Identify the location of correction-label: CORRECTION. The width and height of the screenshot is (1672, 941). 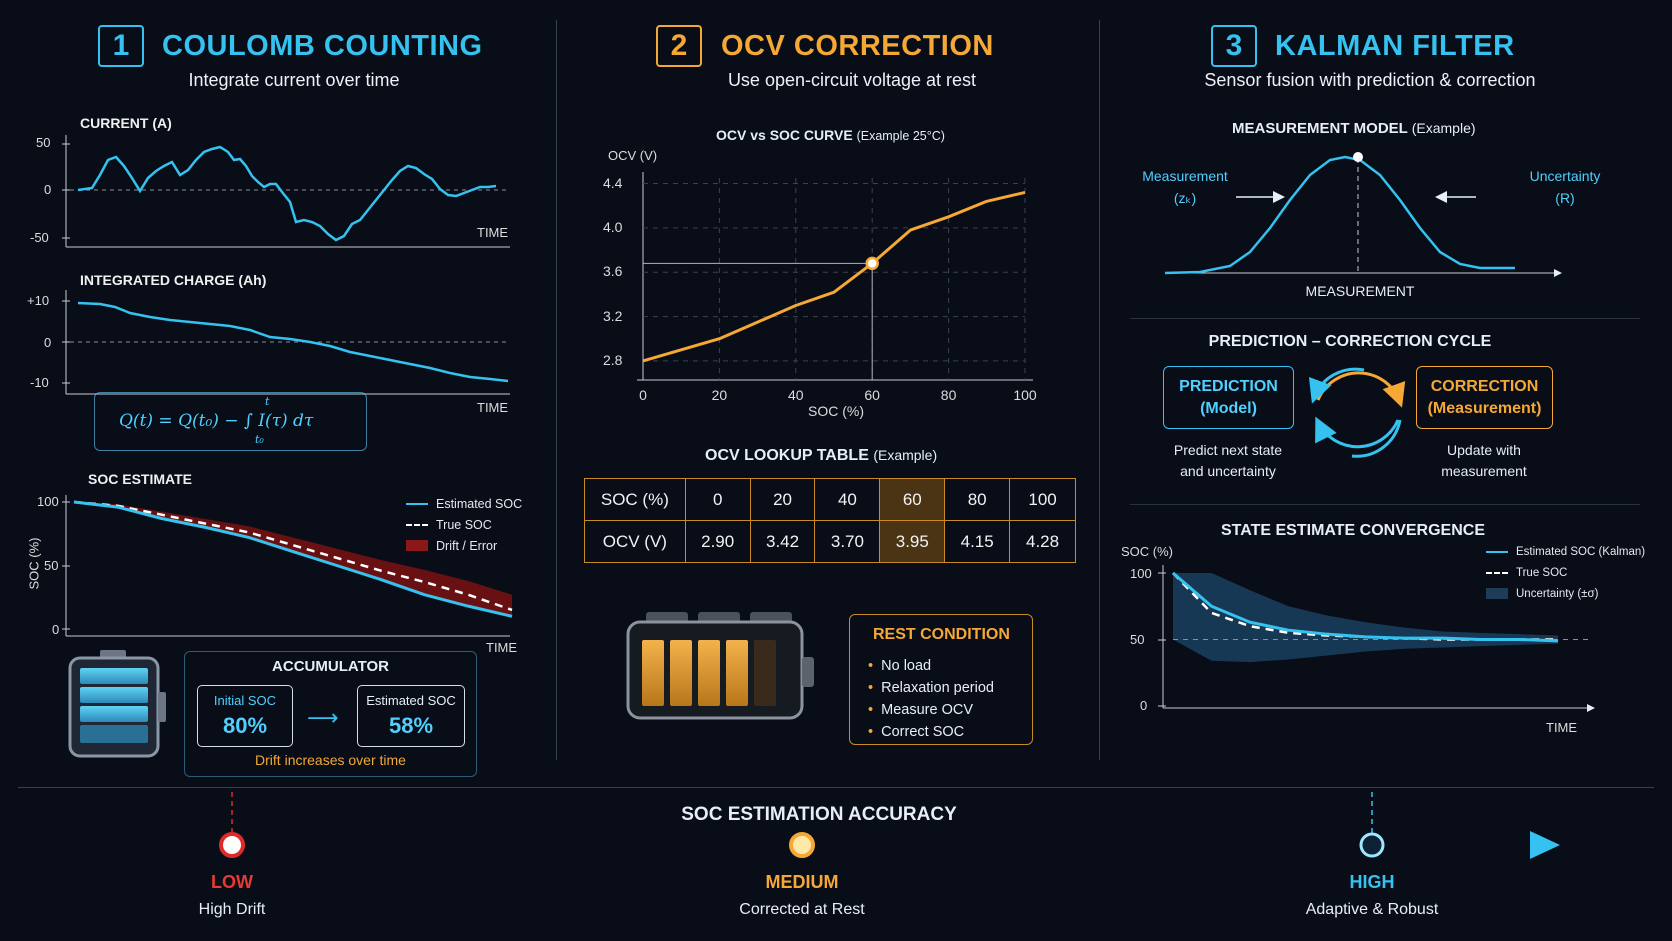
(1484, 386).